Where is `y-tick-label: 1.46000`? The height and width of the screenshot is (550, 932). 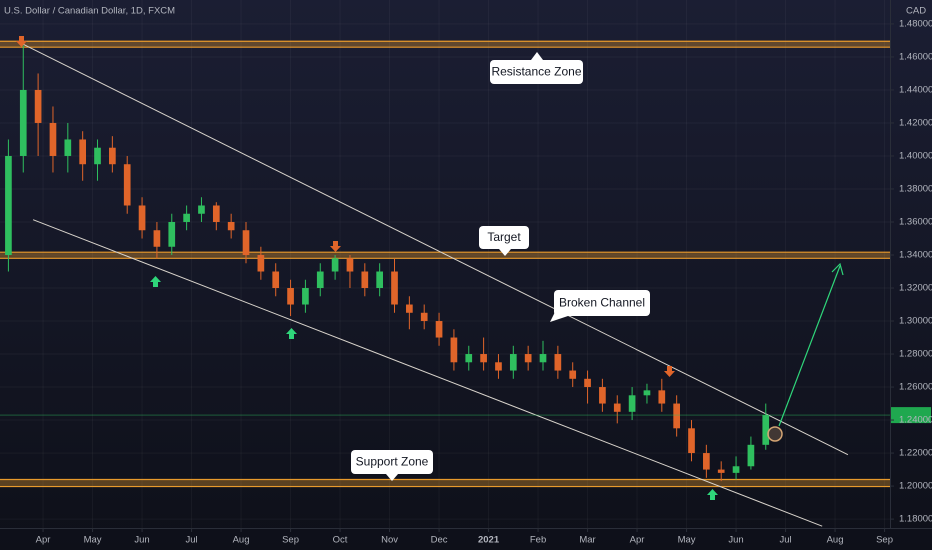
y-tick-label: 1.46000 is located at coordinates (915, 56).